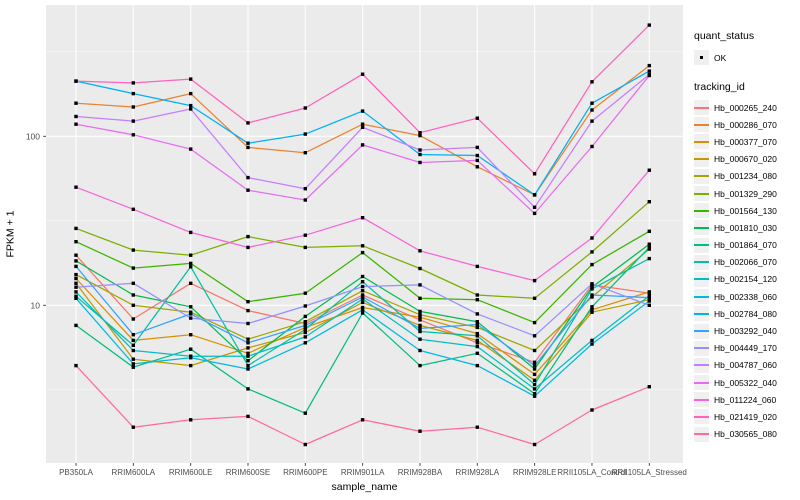  I want to click on legend-item: Hb_001564_130, so click(746, 211).